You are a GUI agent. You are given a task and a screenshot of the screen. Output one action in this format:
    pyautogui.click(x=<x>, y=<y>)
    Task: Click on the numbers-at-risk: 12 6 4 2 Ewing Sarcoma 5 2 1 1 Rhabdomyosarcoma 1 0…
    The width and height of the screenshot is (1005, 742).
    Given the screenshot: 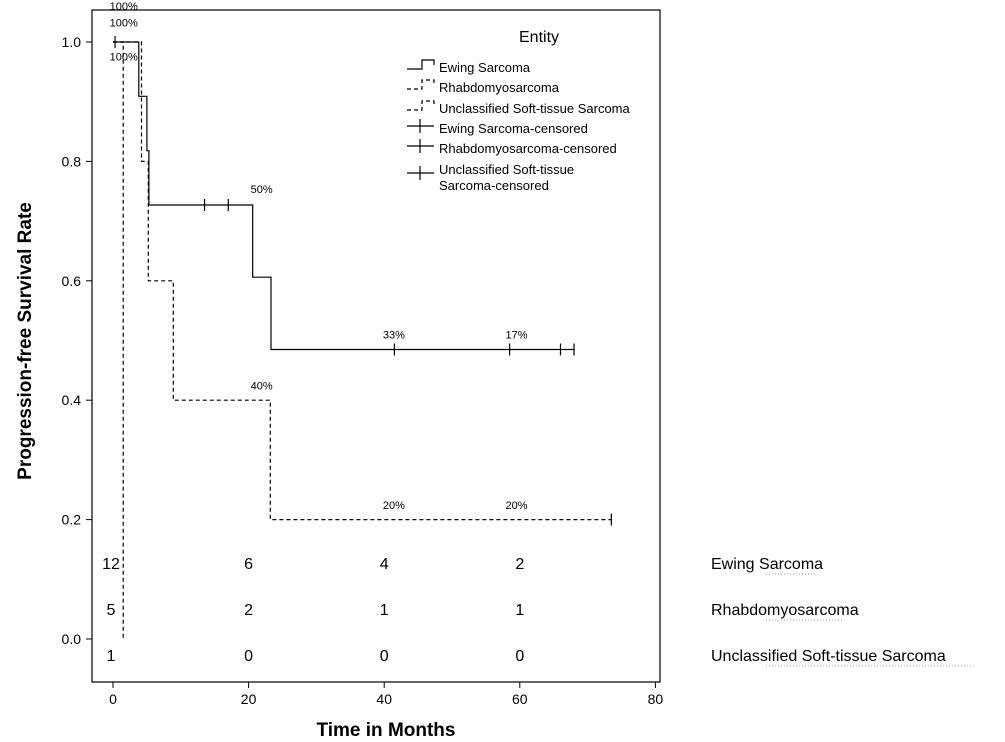 What is the action you would take?
    pyautogui.click(x=538, y=611)
    